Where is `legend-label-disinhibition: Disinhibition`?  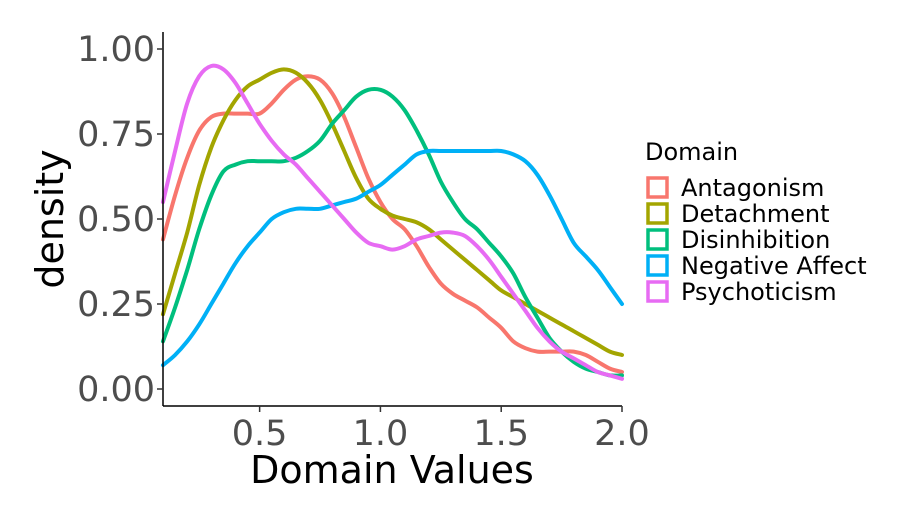 legend-label-disinhibition: Disinhibition is located at coordinates (755, 240).